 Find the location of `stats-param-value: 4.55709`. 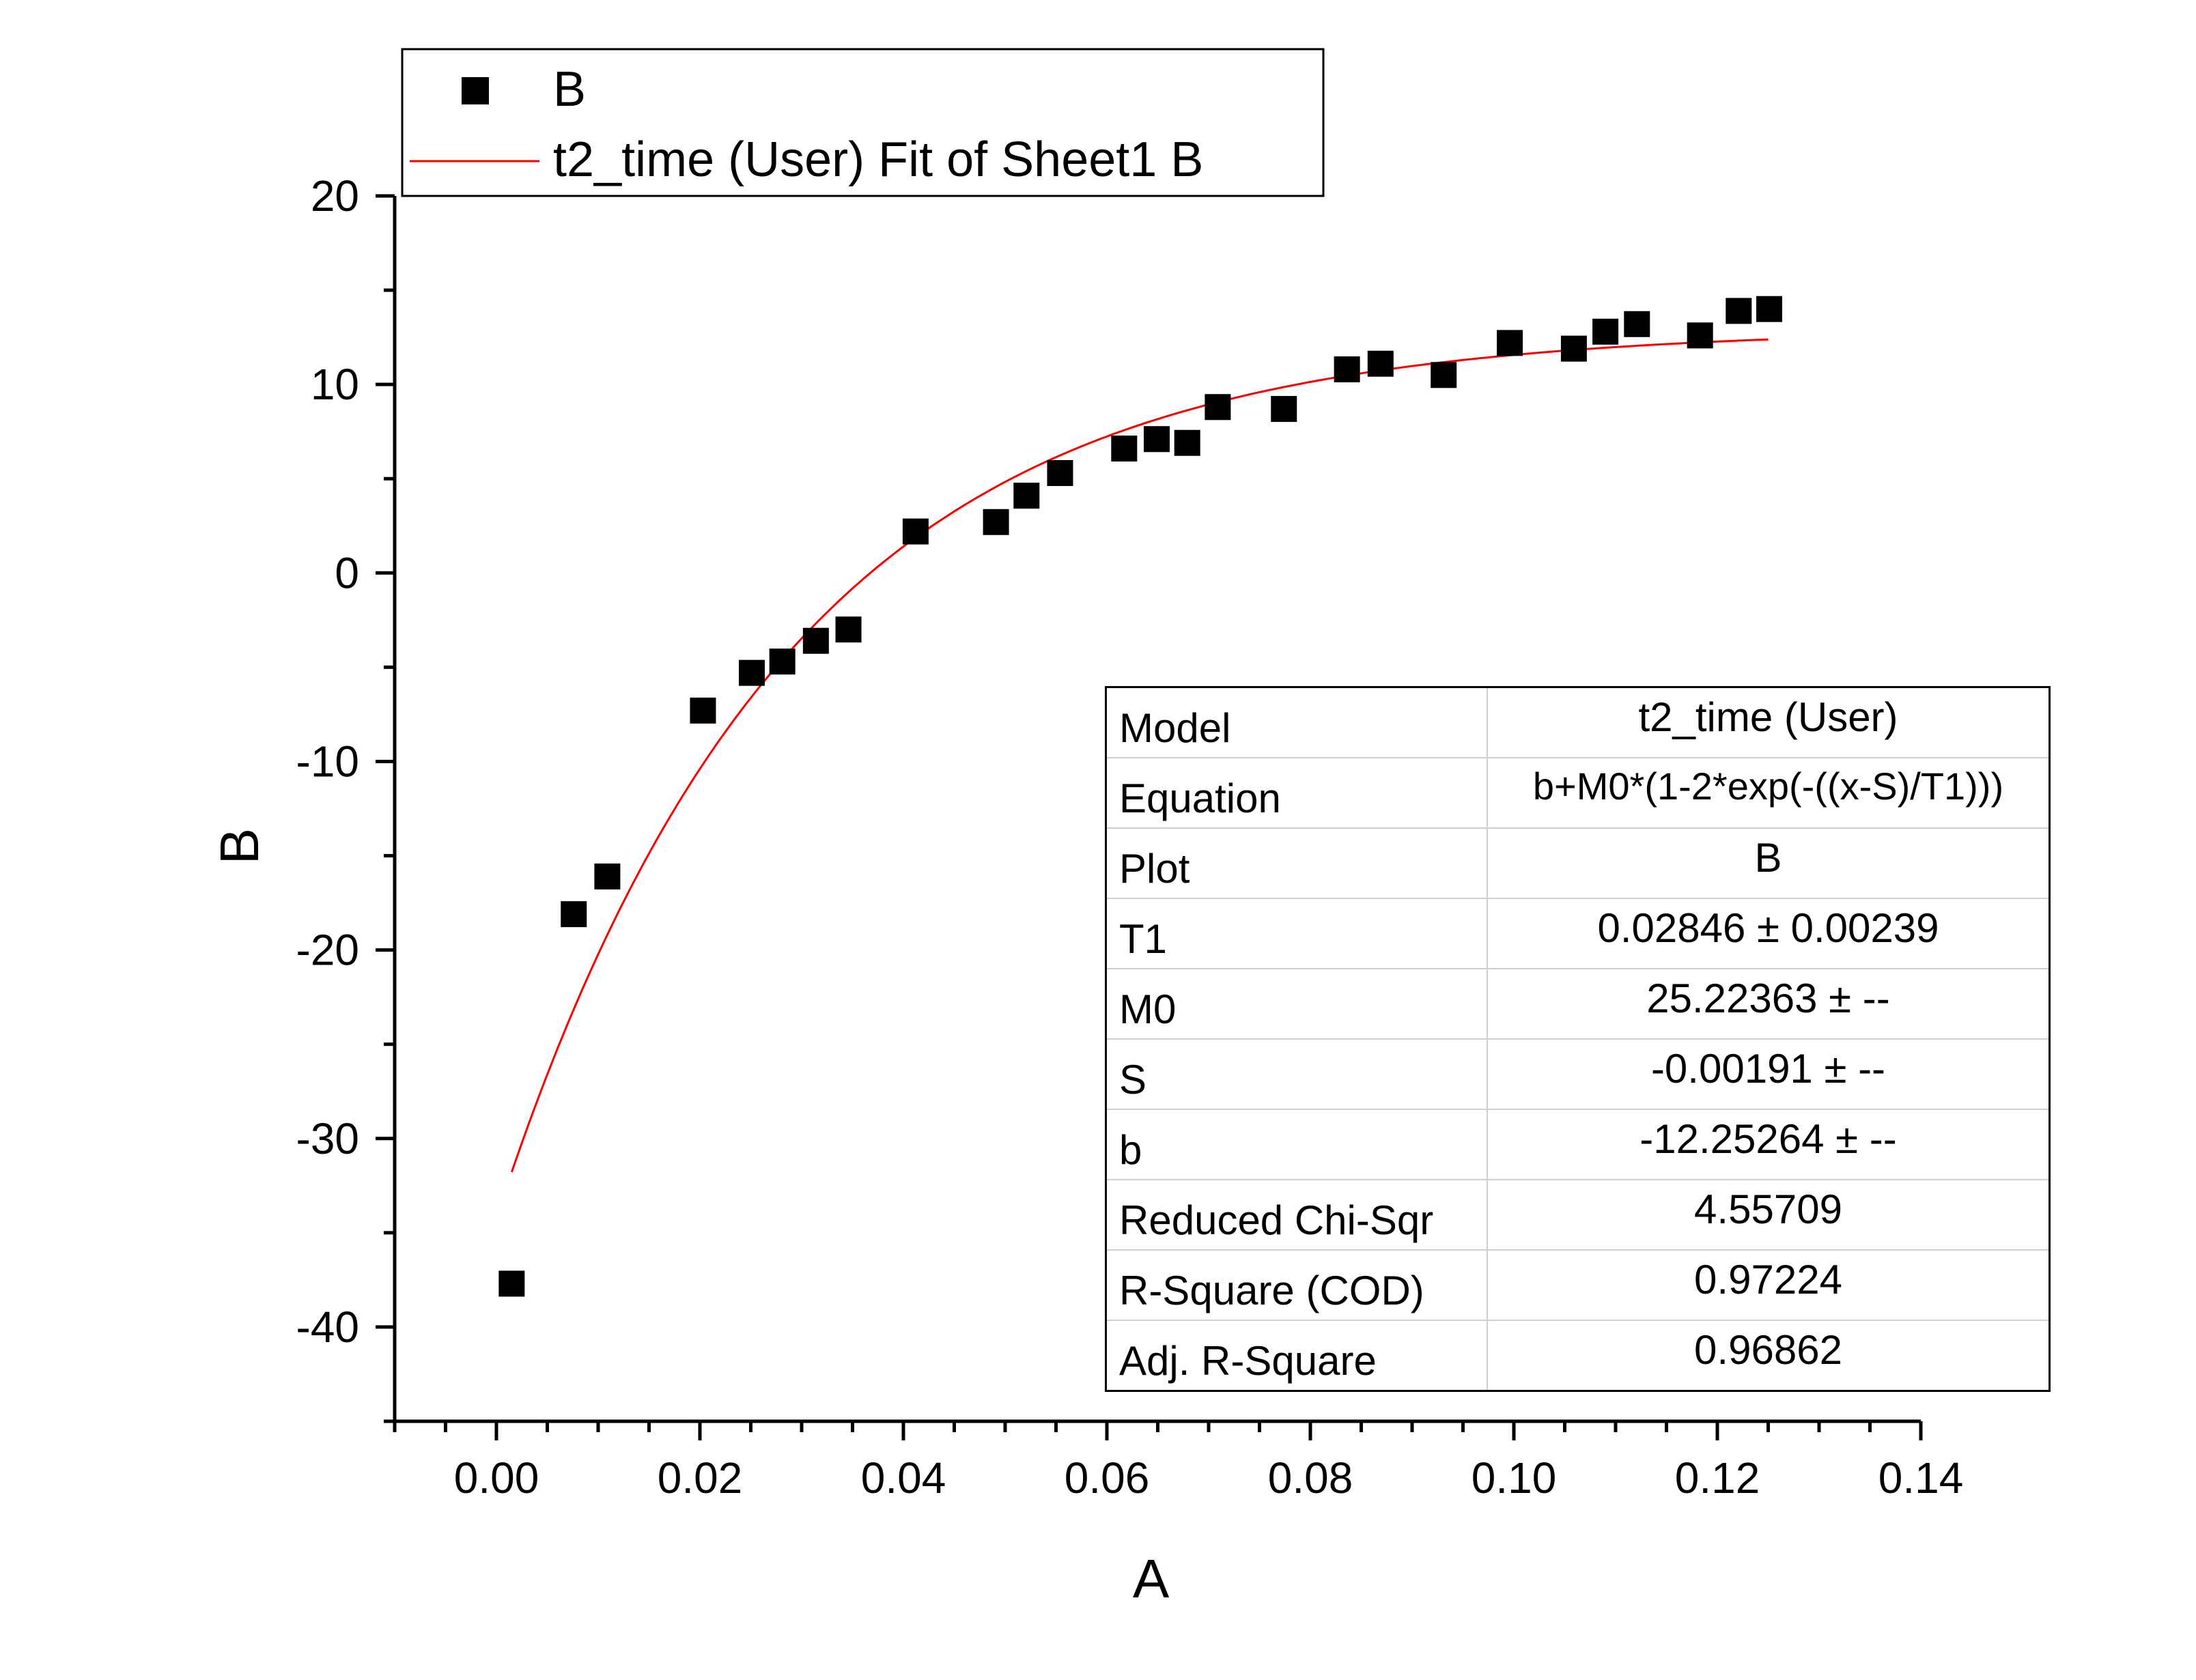

stats-param-value: 4.55709 is located at coordinates (1769, 1215).